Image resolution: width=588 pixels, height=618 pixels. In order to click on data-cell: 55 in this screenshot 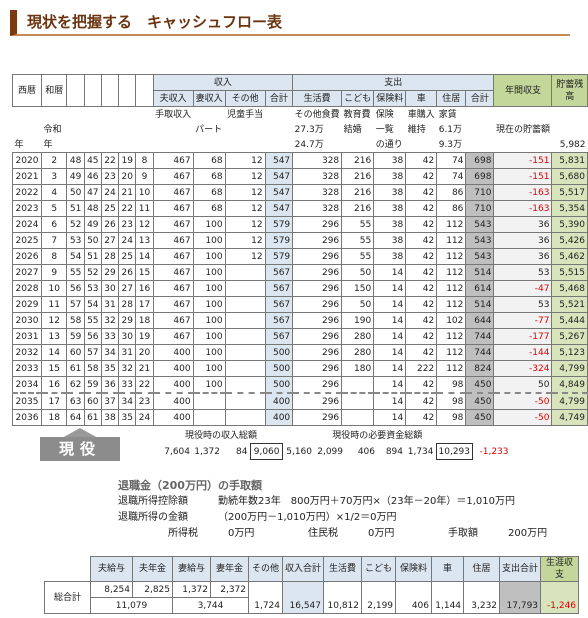, I will do `click(92, 320)`.